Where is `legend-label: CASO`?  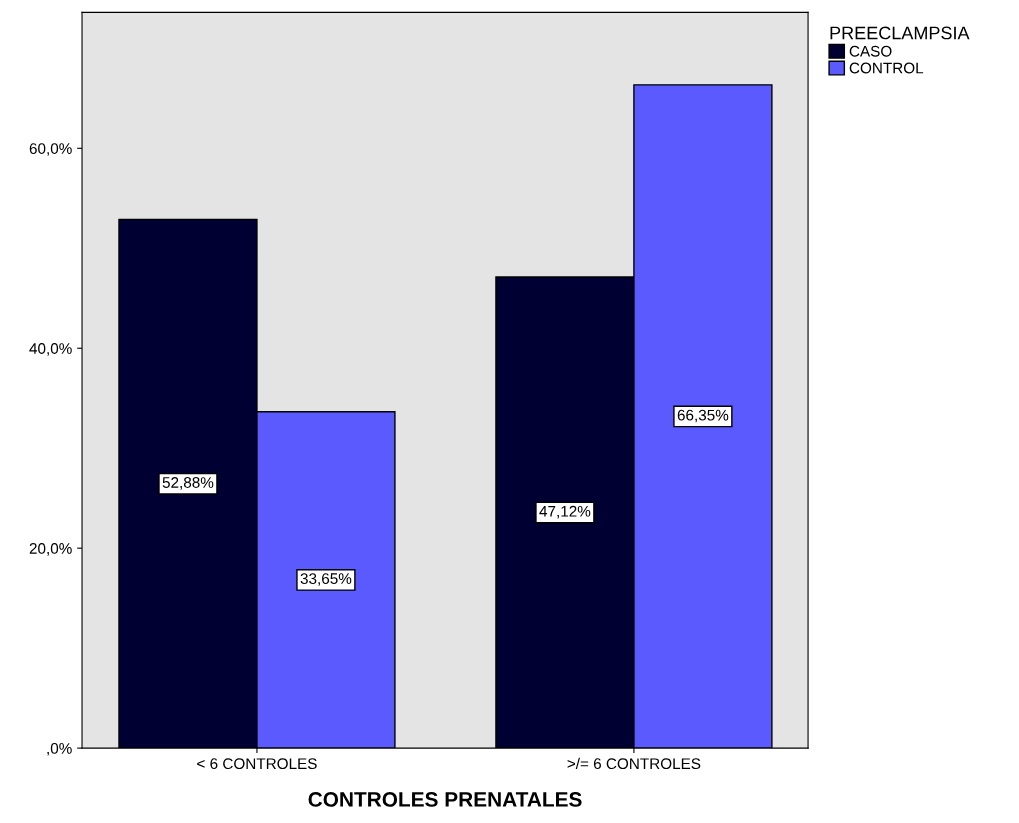
legend-label: CASO is located at coordinates (870, 51).